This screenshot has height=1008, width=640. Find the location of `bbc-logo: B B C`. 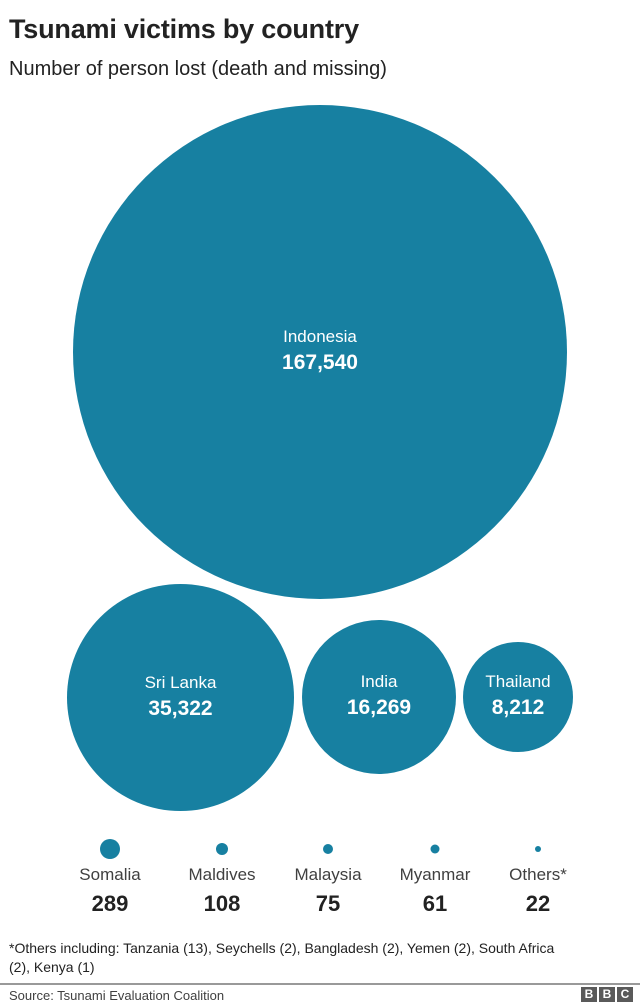

bbc-logo: B B C is located at coordinates (607, 994).